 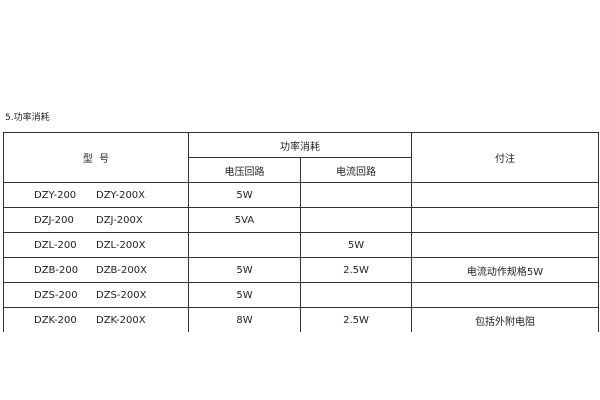 I want to click on model-cell: DZK-200 DZK-200X, so click(x=96, y=319).